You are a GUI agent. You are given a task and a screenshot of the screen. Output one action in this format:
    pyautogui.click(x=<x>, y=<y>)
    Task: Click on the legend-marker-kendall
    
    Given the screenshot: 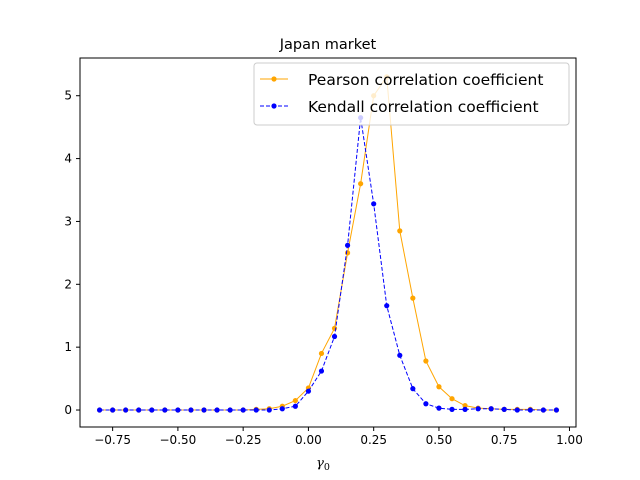 What is the action you would take?
    pyautogui.click(x=274, y=106)
    